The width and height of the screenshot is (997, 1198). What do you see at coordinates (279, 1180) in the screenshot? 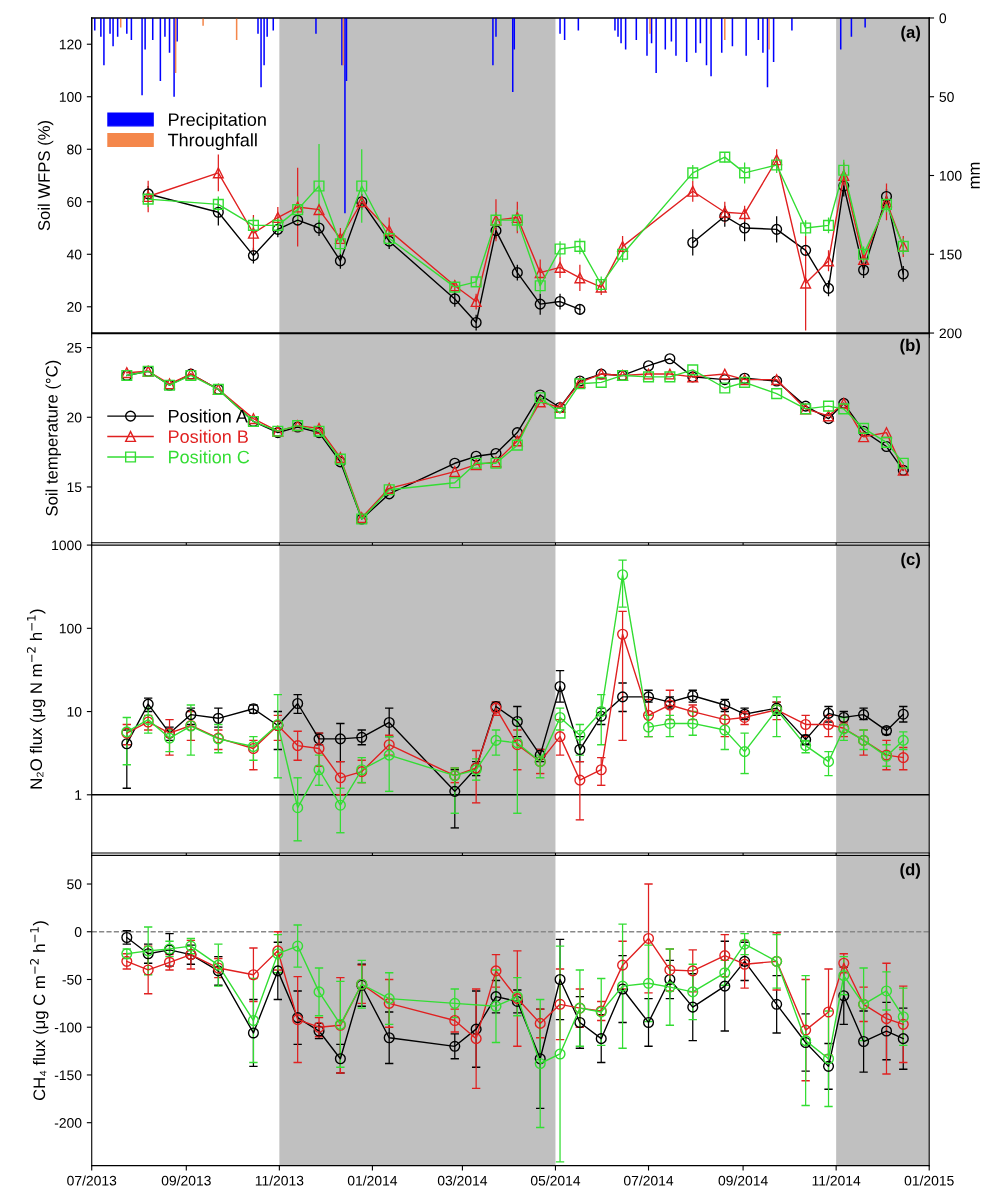
I see `x-tick-label: 11/2013` at bounding box center [279, 1180].